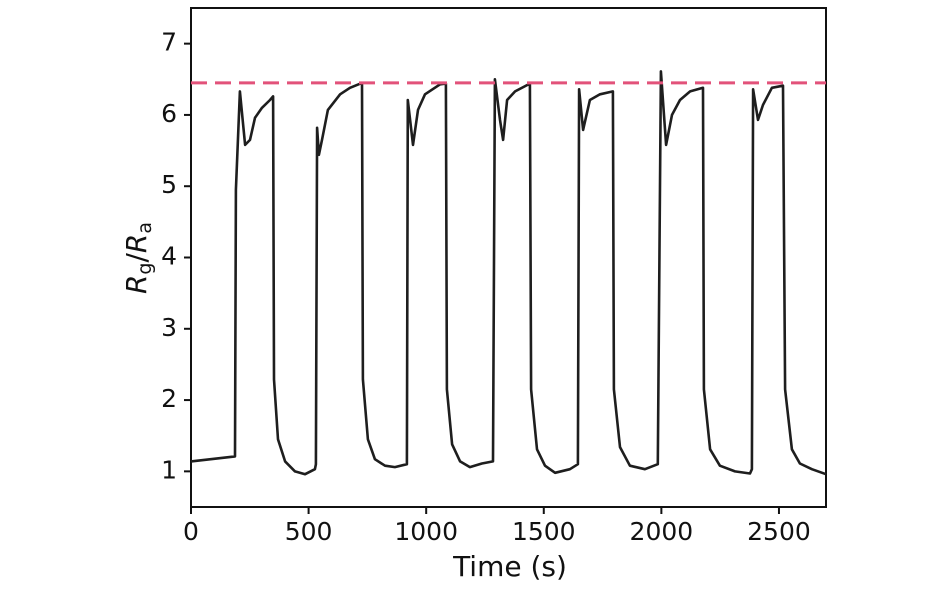 This screenshot has width=945, height=591. I want to click on y-label-part: a, so click(145, 228).